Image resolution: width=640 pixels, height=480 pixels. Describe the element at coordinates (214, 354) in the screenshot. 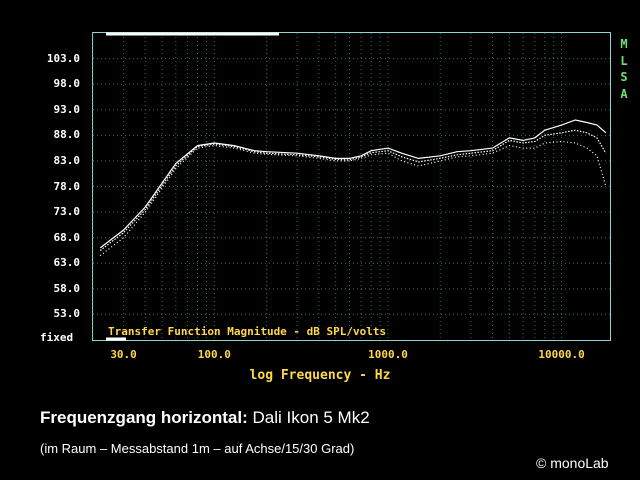

I see `x-tick-label: 100.0` at that location.